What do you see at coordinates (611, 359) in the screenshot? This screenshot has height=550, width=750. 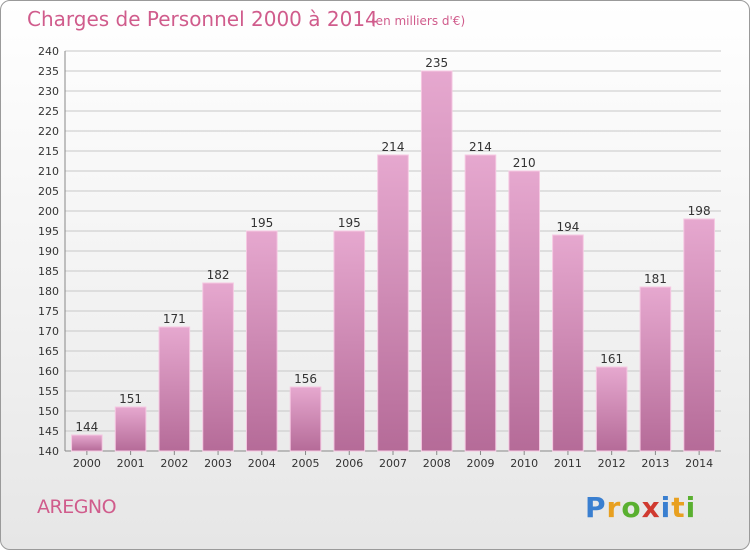 I see `data-label-2012: 161` at bounding box center [611, 359].